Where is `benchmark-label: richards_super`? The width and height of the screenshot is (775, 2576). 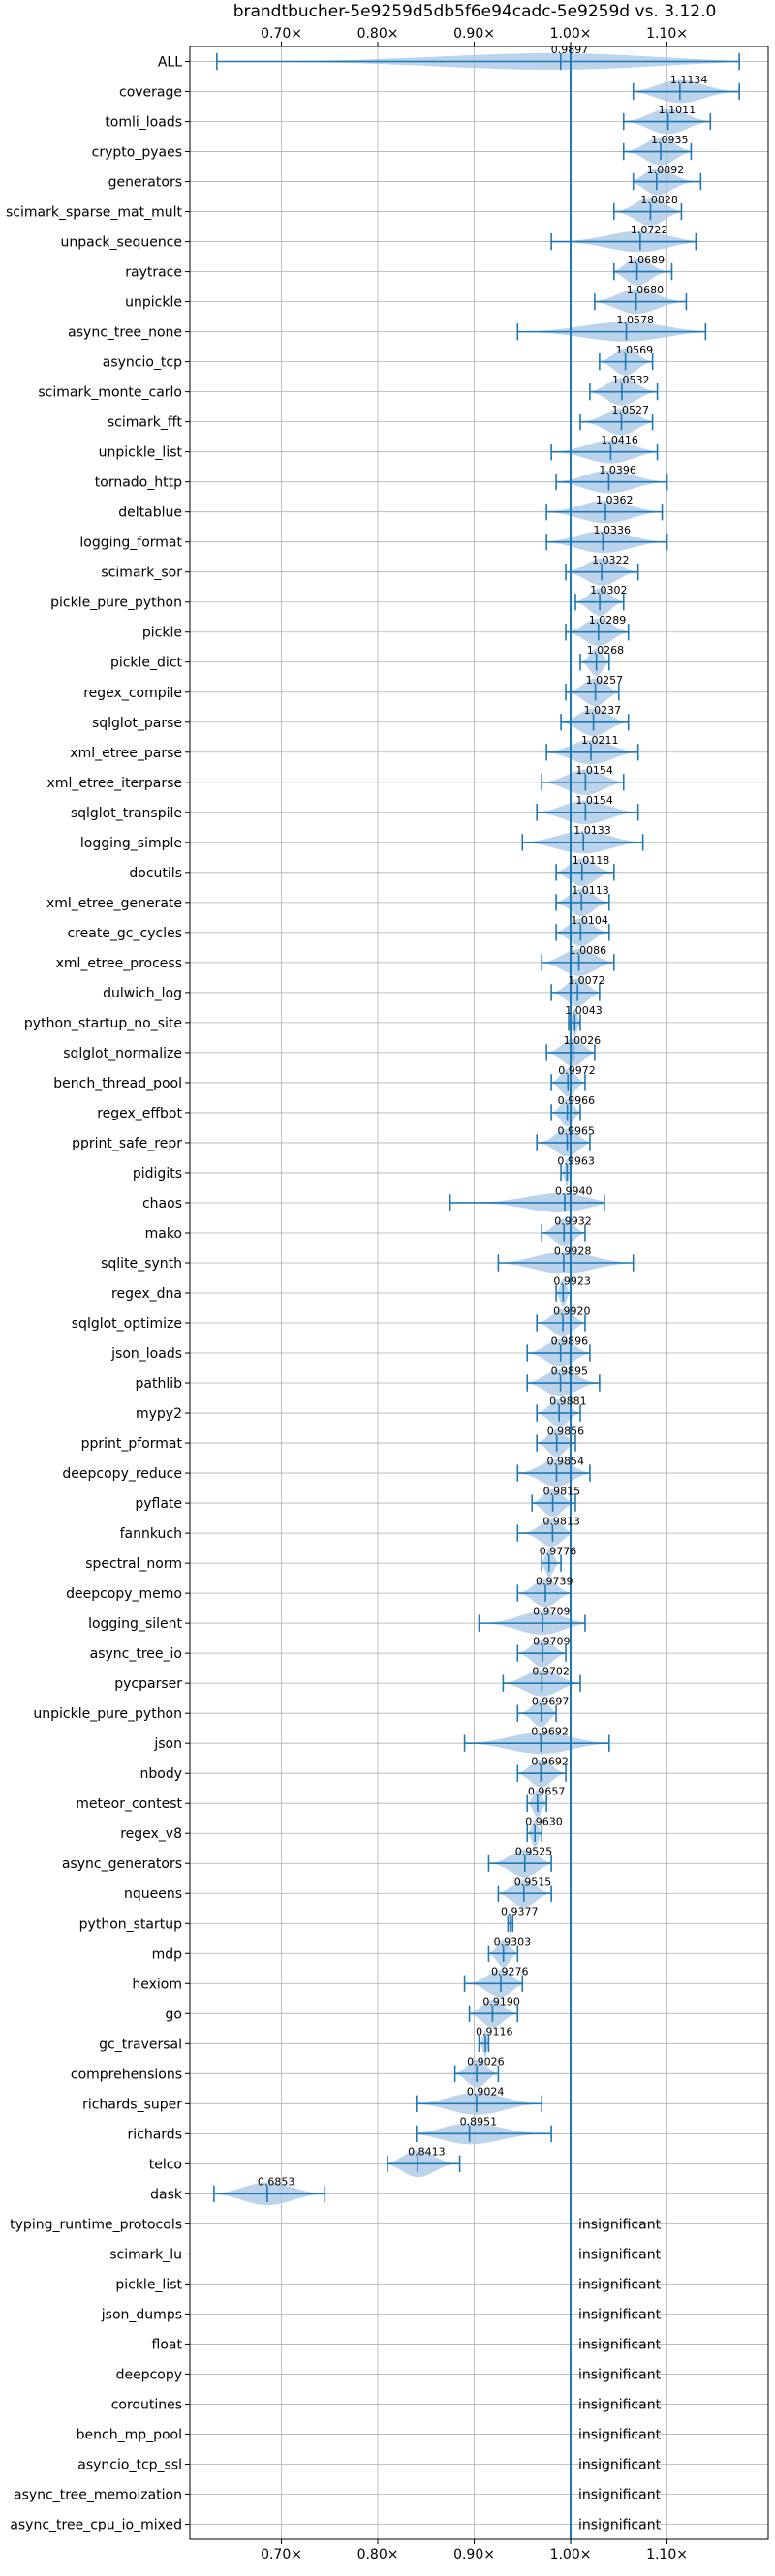
benchmark-label: richards_super is located at coordinates (132, 2104).